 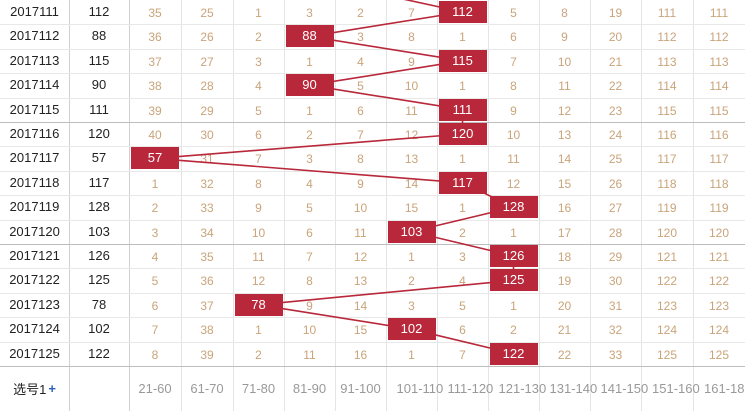 I want to click on period-cell: 2017124, so click(x=34, y=329).